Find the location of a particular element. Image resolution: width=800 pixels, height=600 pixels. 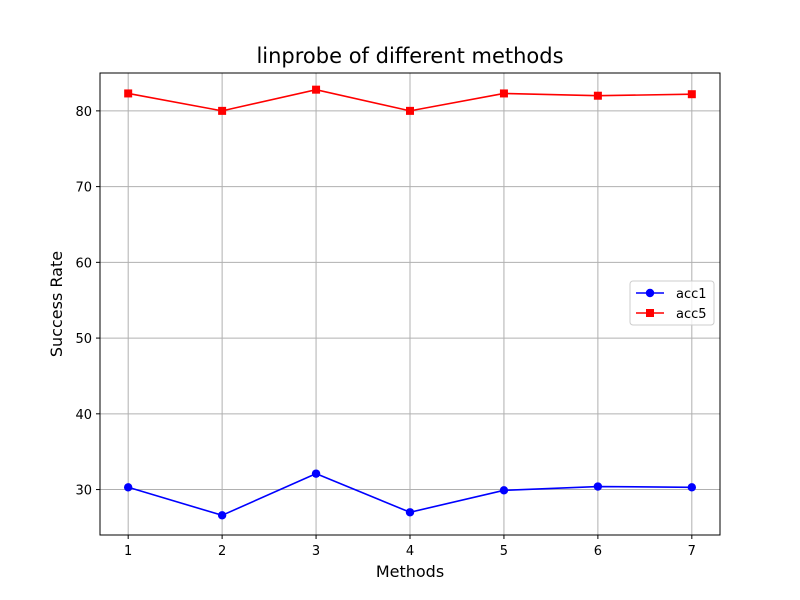

x-tick-label: 2 is located at coordinates (222, 551).